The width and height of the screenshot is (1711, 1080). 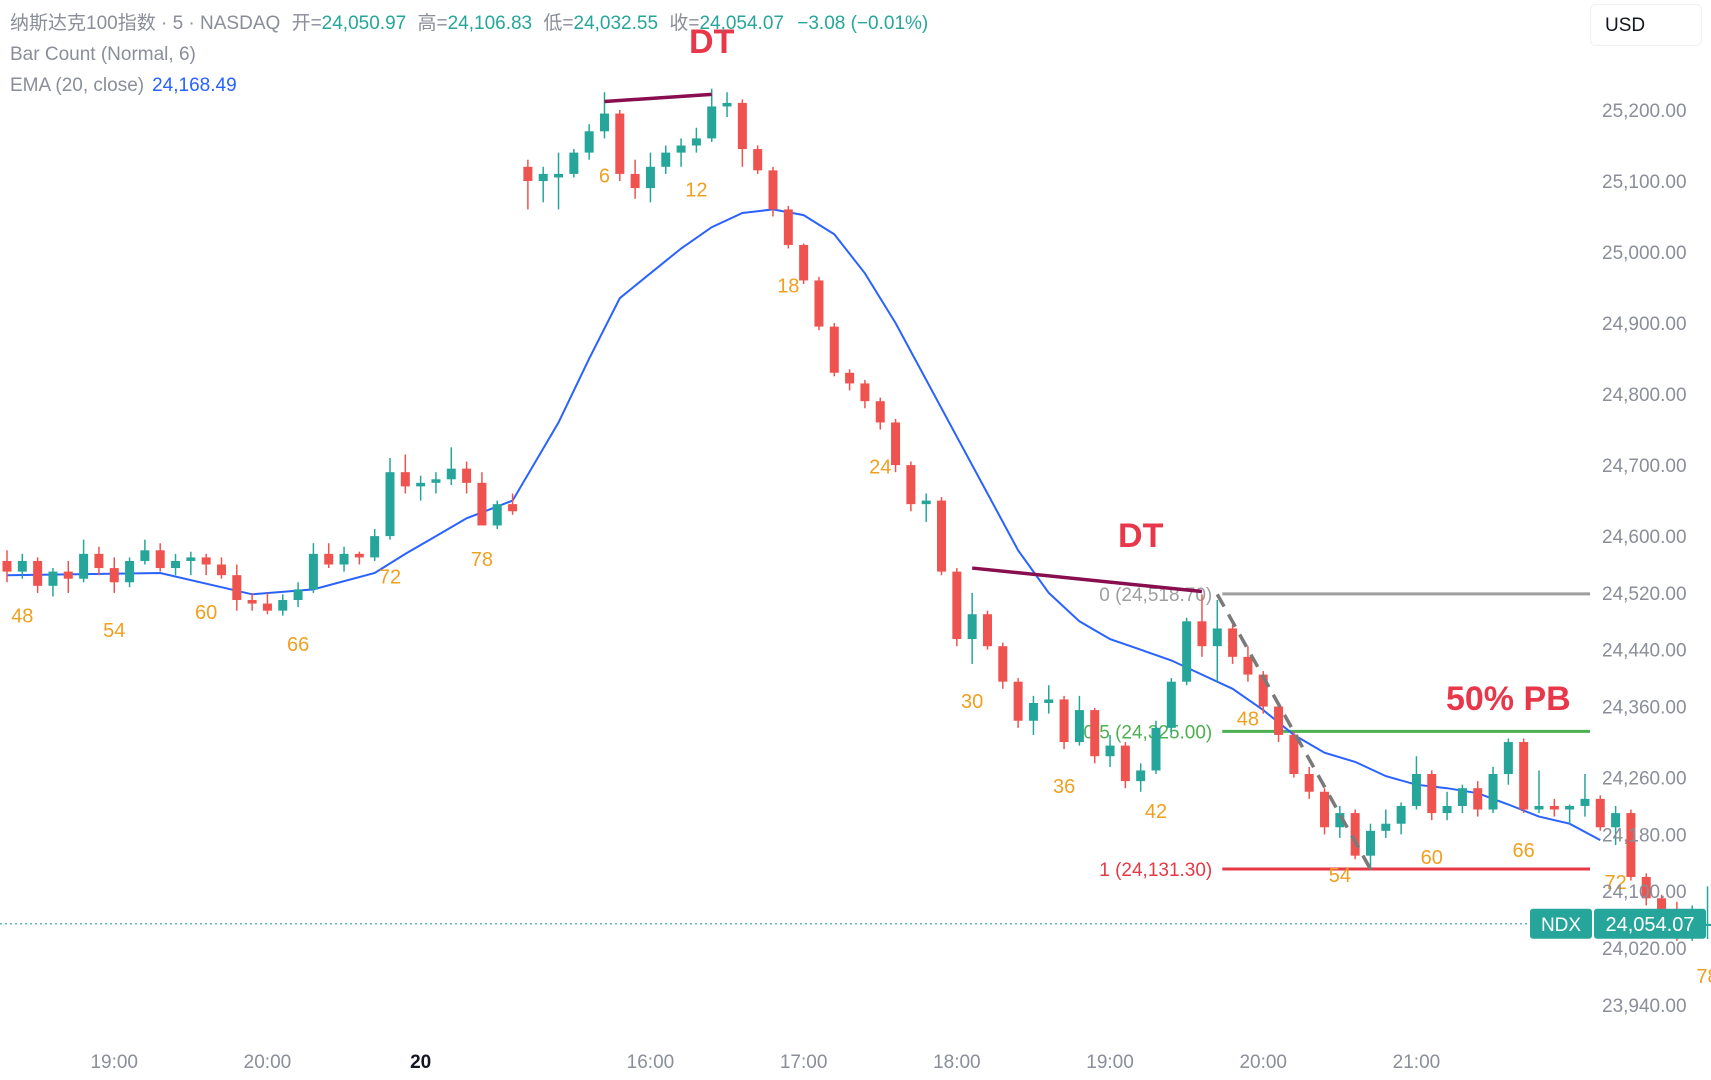 What do you see at coordinates (469, 85) in the screenshot?
I see `legend-row-ema: EMA (20, close) 24,168.49` at bounding box center [469, 85].